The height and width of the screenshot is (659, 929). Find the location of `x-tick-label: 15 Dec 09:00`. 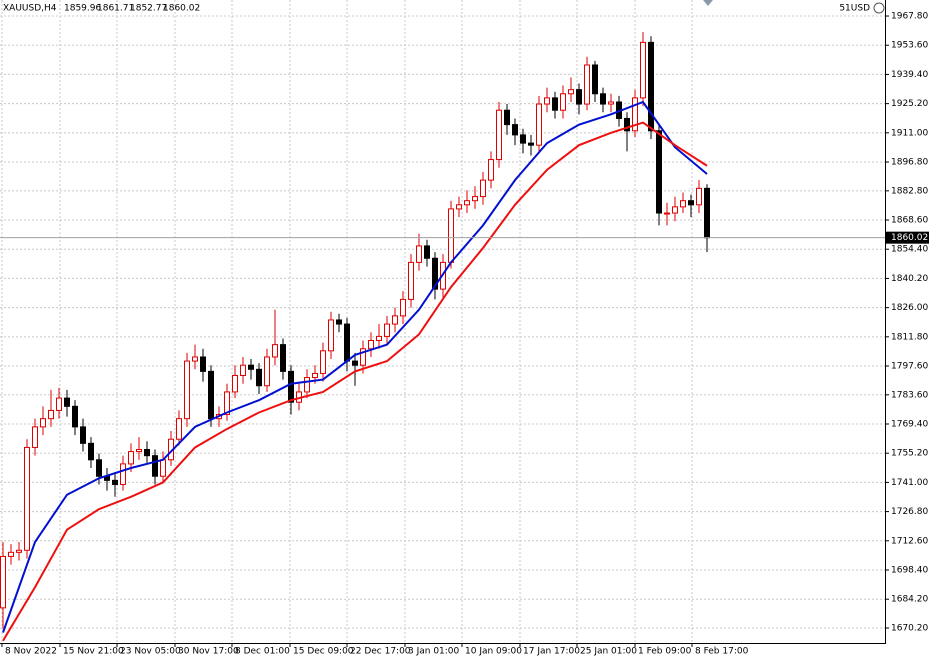

x-tick-label: 15 Dec 09:00 is located at coordinates (323, 652).